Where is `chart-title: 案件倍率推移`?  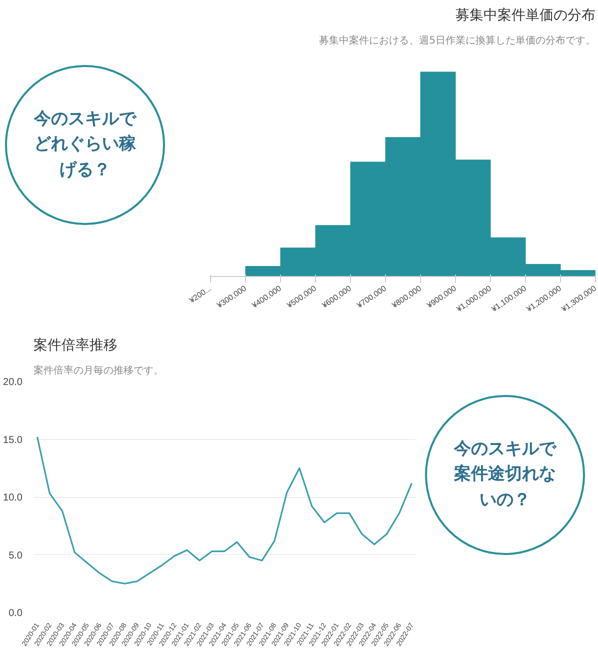 chart-title: 案件倍率推移 is located at coordinates (76, 345).